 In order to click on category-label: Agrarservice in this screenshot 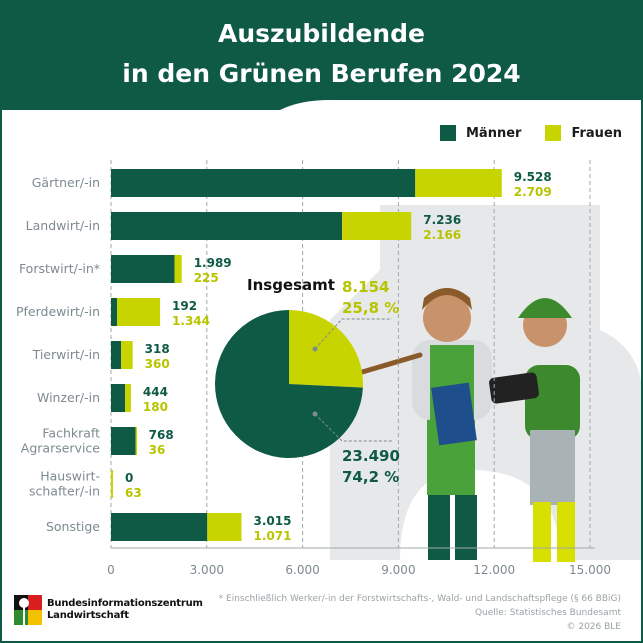, I will do `click(61, 448)`.